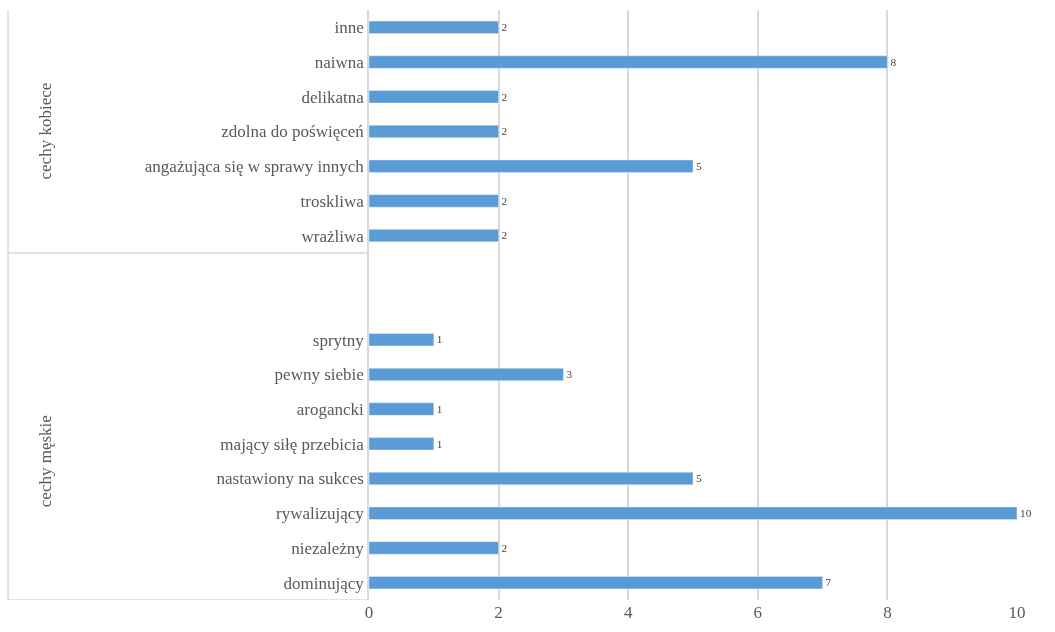  Describe the element at coordinates (320, 514) in the screenshot. I see `y-tick-label: rywalizujący` at that location.